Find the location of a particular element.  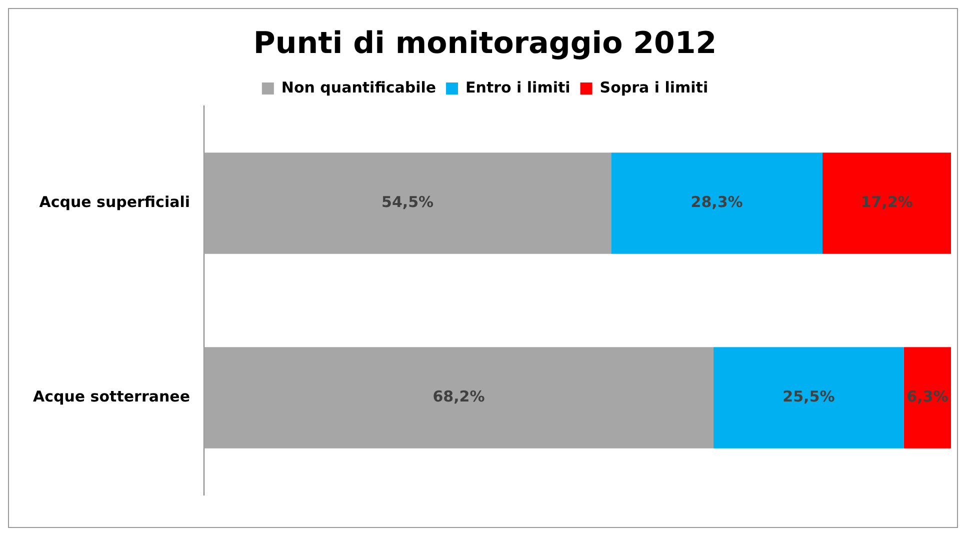

y-tick-label: Acque superficiali is located at coordinates (114, 202).